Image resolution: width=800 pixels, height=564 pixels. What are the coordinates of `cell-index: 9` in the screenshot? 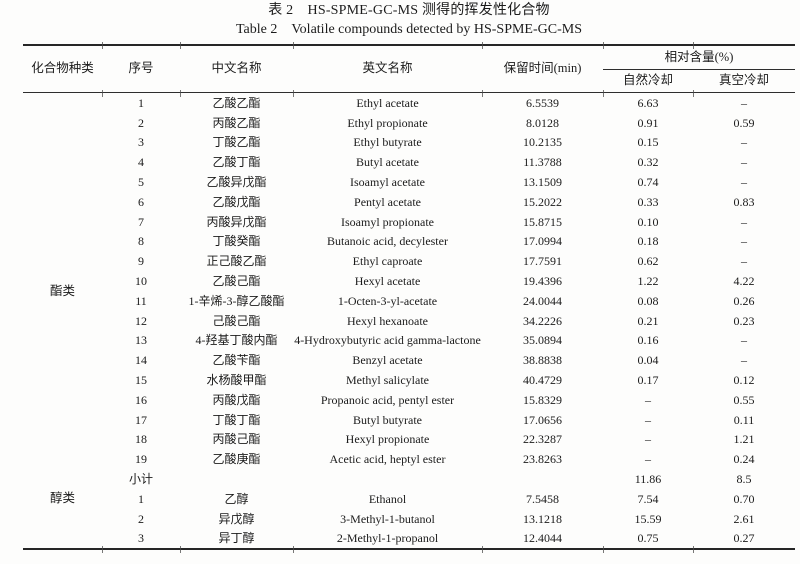 It's located at (141, 261).